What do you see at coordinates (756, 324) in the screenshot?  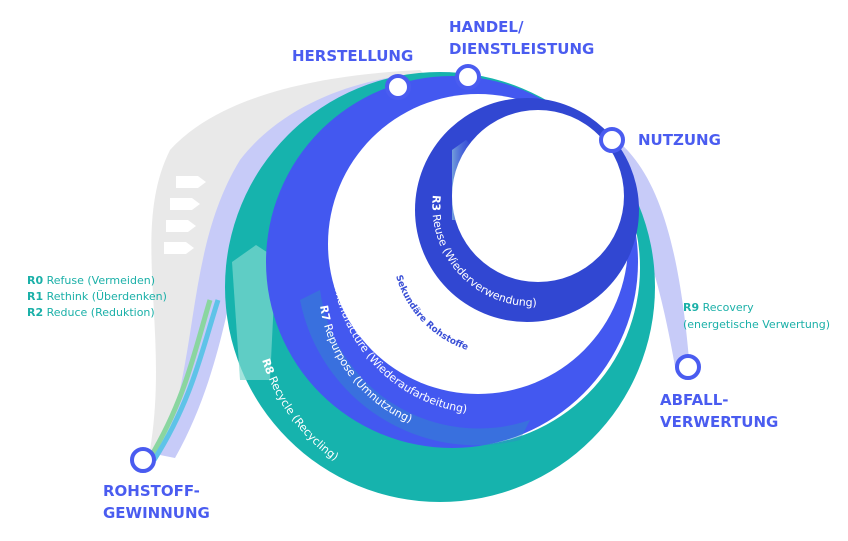 I see `r9-sublabel: (energetische Verwertung)` at bounding box center [756, 324].